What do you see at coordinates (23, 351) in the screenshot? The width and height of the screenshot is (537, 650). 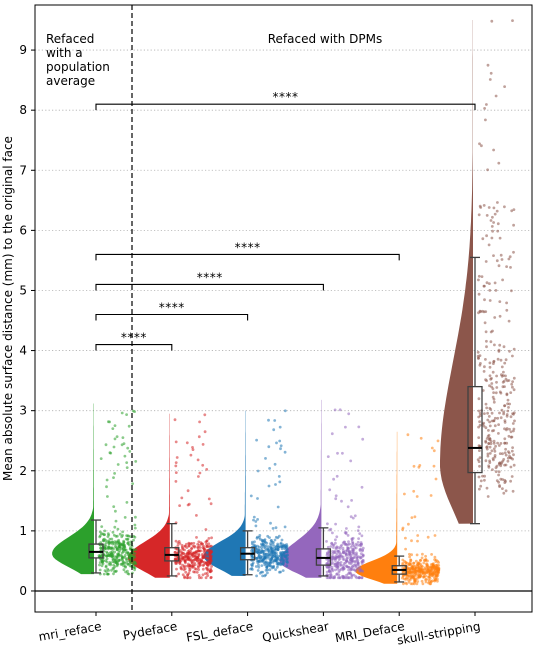 I see `y-tick-label: 4` at bounding box center [23, 351].